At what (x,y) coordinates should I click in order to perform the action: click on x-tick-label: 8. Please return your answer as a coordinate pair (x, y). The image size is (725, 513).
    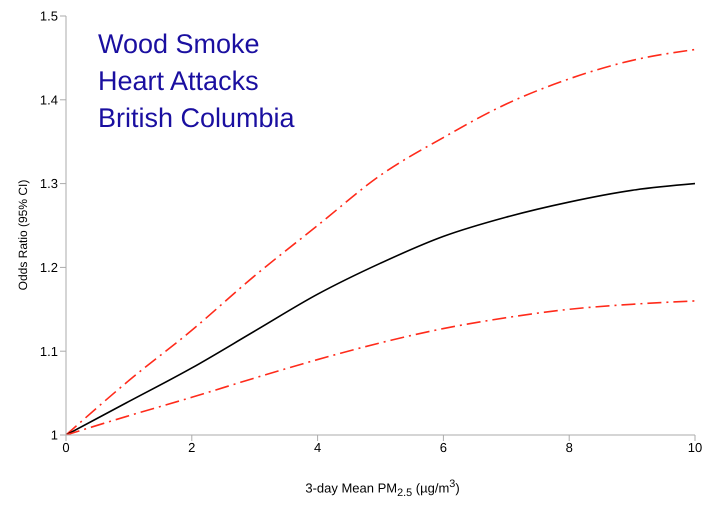
    Looking at the image, I should click on (569, 448).